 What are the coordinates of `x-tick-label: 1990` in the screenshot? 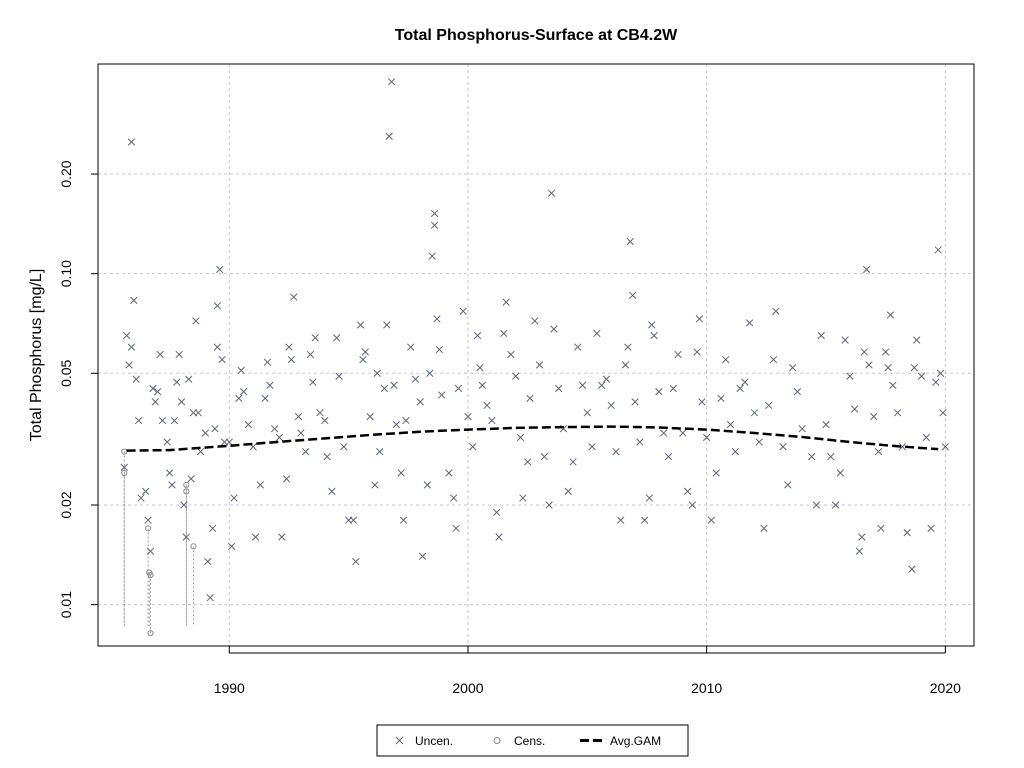 It's located at (229, 688).